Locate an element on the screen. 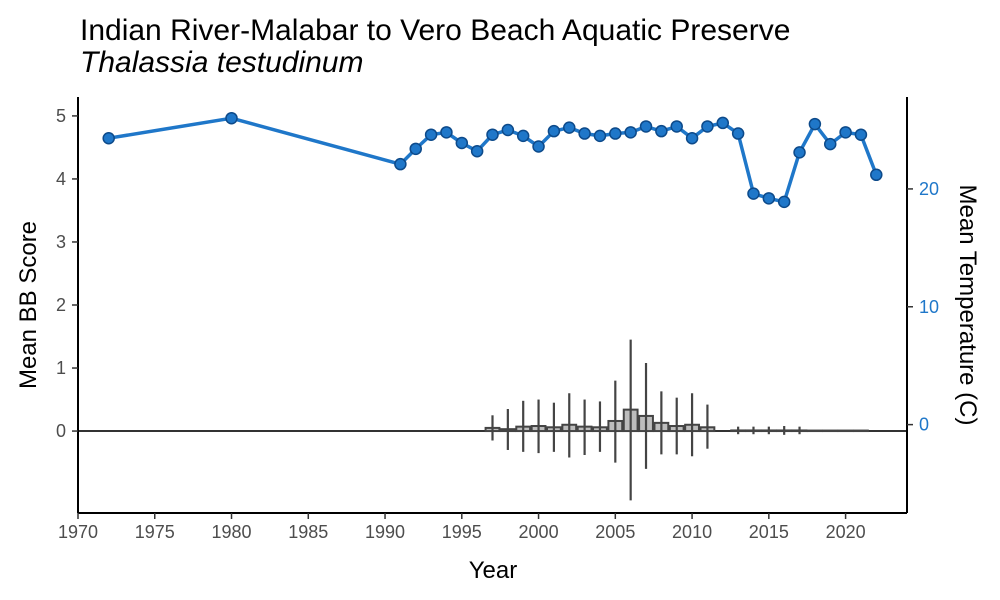 The image size is (1000, 600). x-tick-label: 2010 is located at coordinates (692, 532).